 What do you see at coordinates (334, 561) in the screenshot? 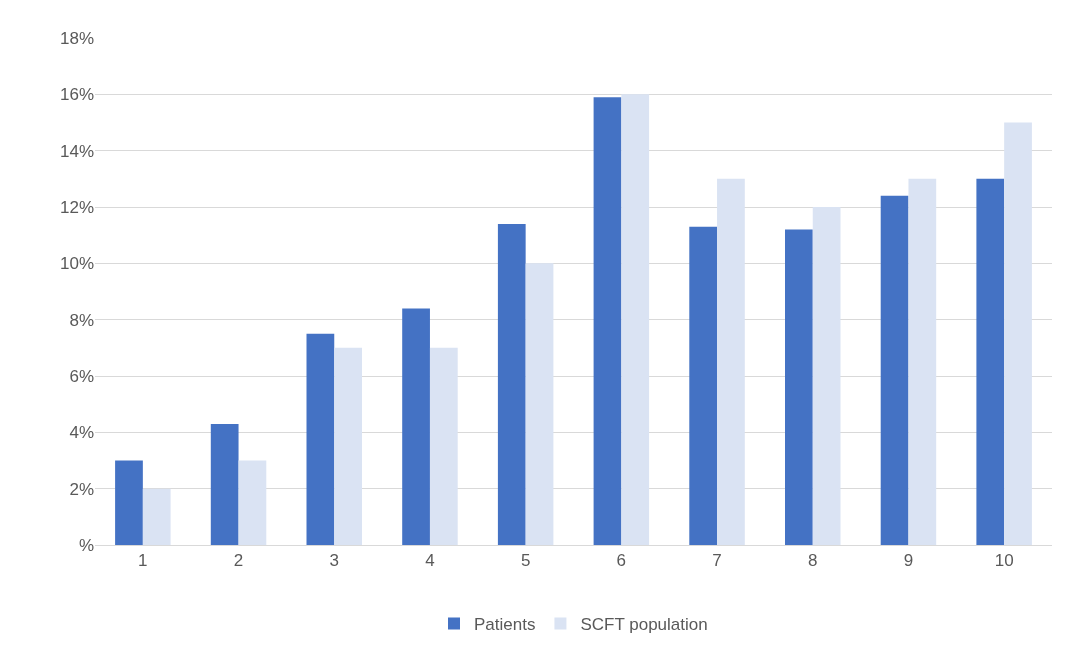
I see `x-tick-label: 3` at bounding box center [334, 561].